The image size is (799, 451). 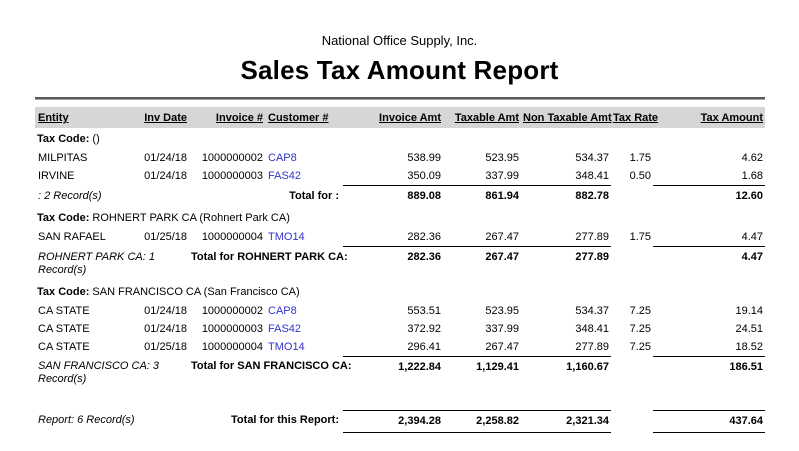 What do you see at coordinates (191, 218) in the screenshot?
I see `tax-code-value: ROHNERT PARK CA (Rohnert Park CA)` at bounding box center [191, 218].